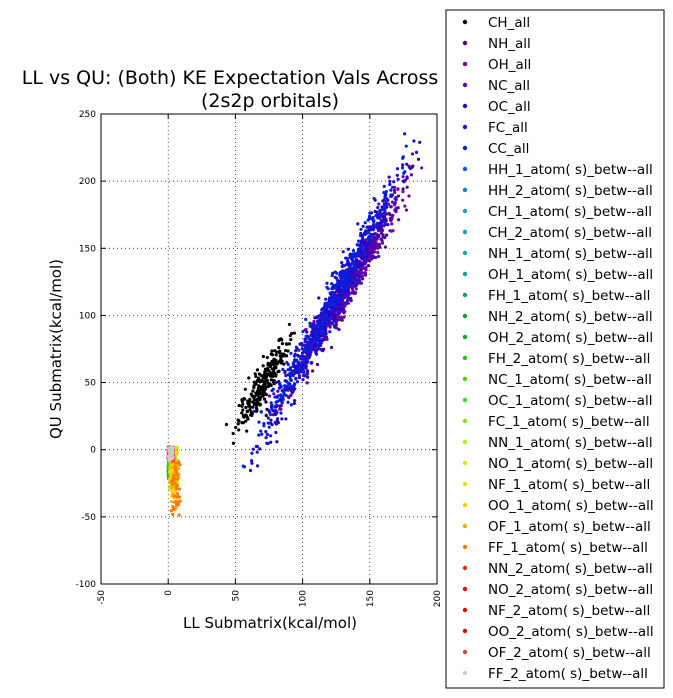 The image size is (673, 698). I want to click on legend-label: OO_2_atom( s)_betw--all, so click(571, 632).